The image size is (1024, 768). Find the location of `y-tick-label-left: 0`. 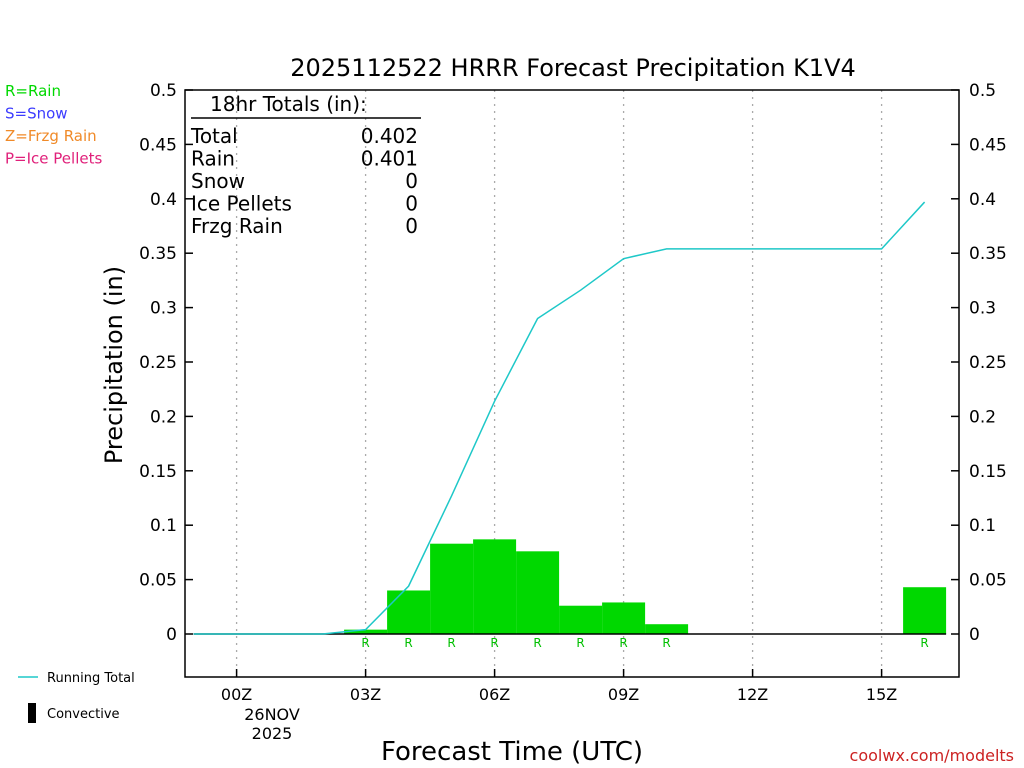

y-tick-label-left: 0 is located at coordinates (171, 635).